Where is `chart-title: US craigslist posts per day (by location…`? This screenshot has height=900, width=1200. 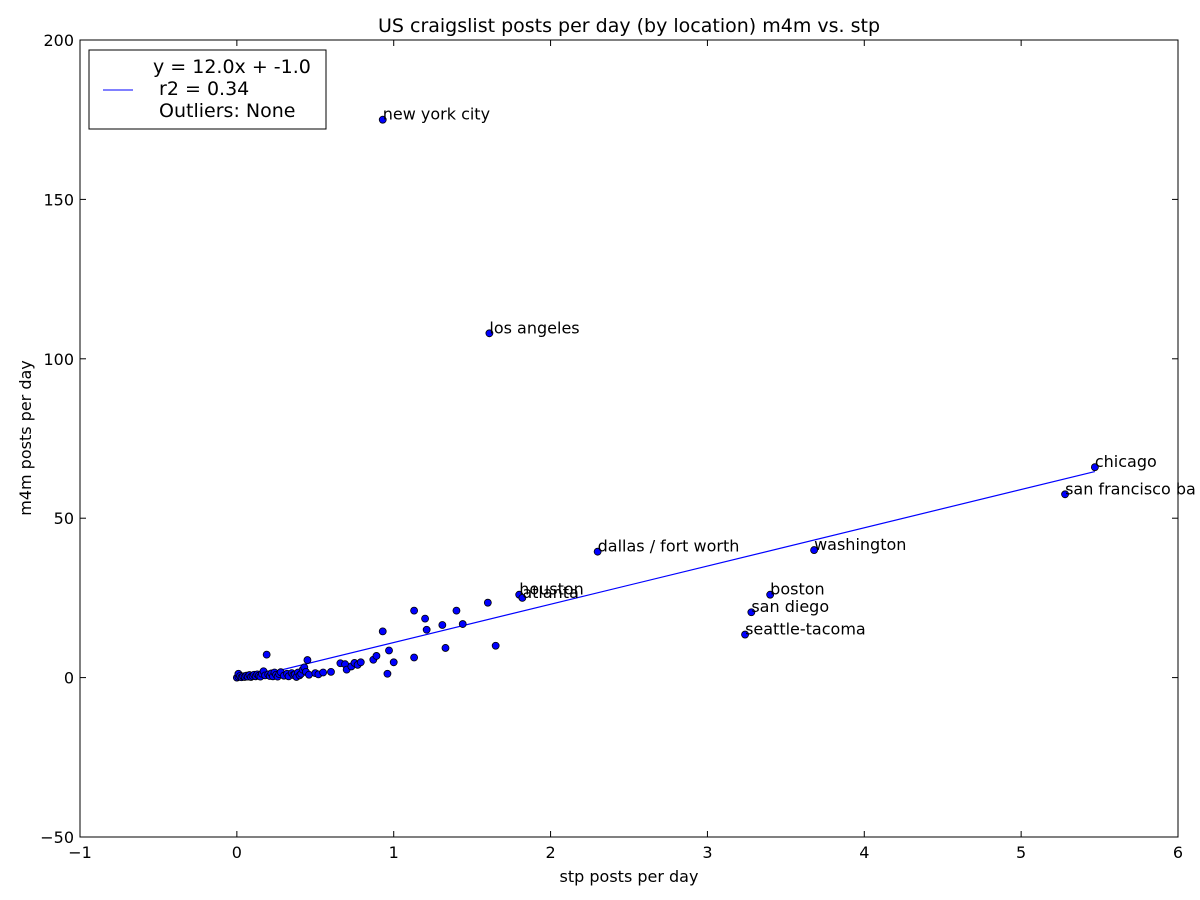 chart-title: US craigslist posts per day (by location… is located at coordinates (629, 26).